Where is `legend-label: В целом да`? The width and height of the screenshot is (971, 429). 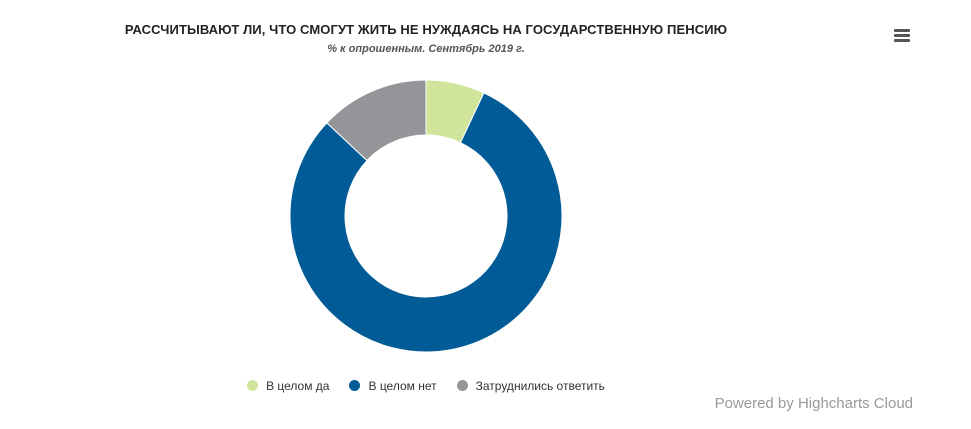 legend-label: В целом да is located at coordinates (298, 386).